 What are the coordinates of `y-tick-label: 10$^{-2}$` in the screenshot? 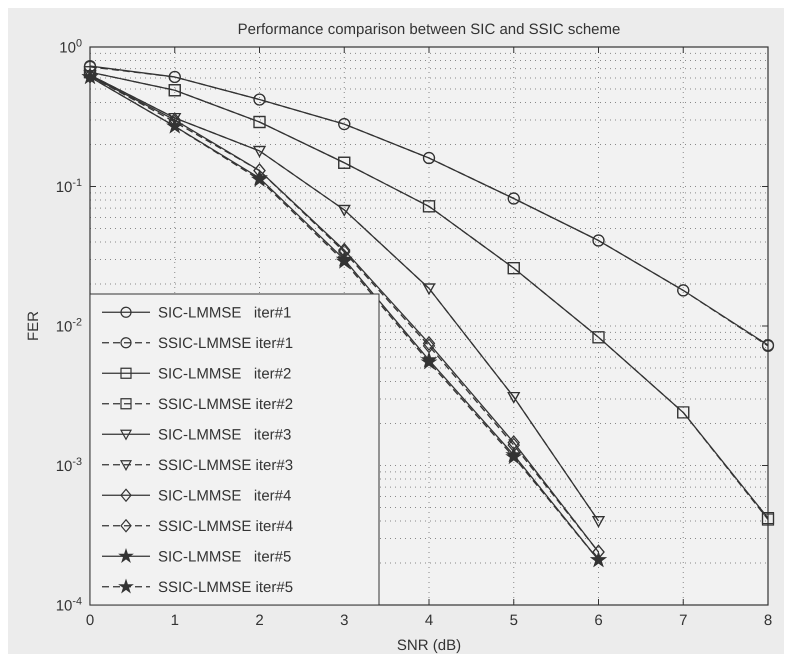 It's located at (69, 326).